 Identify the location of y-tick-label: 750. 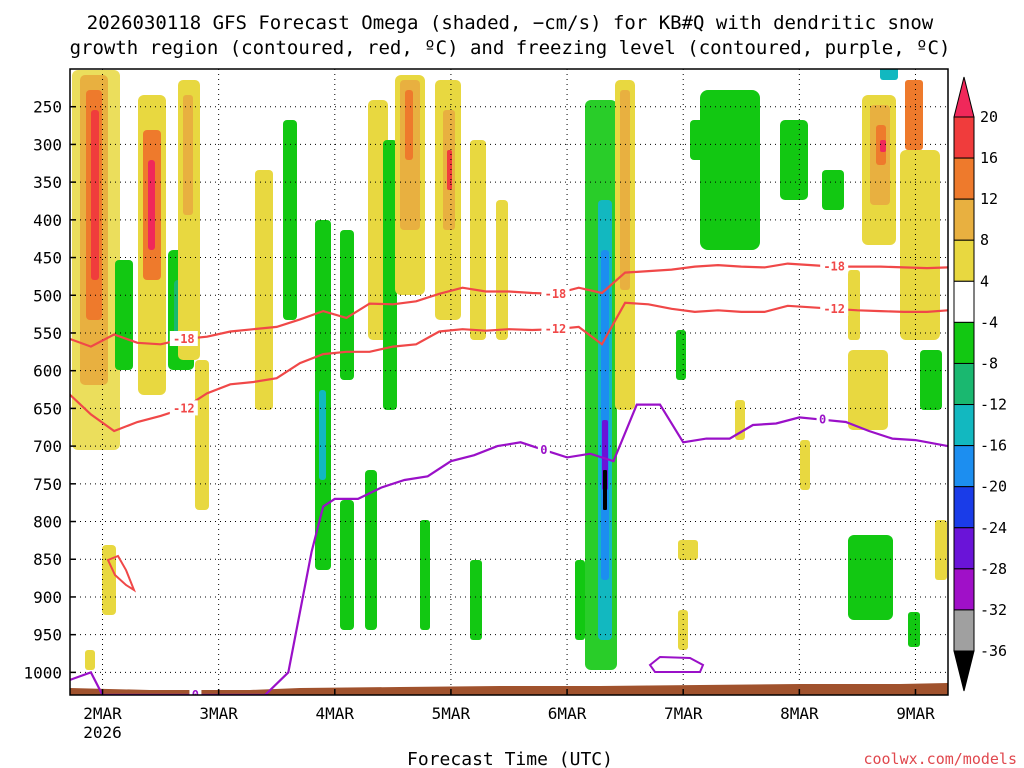
(47, 484).